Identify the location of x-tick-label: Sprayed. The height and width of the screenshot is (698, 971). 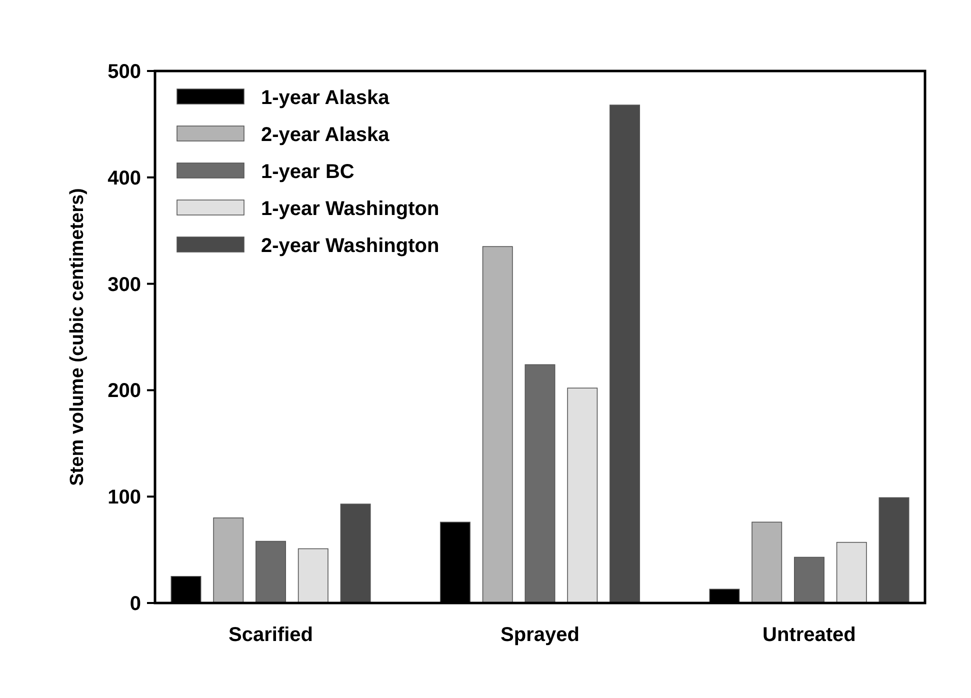
(540, 635).